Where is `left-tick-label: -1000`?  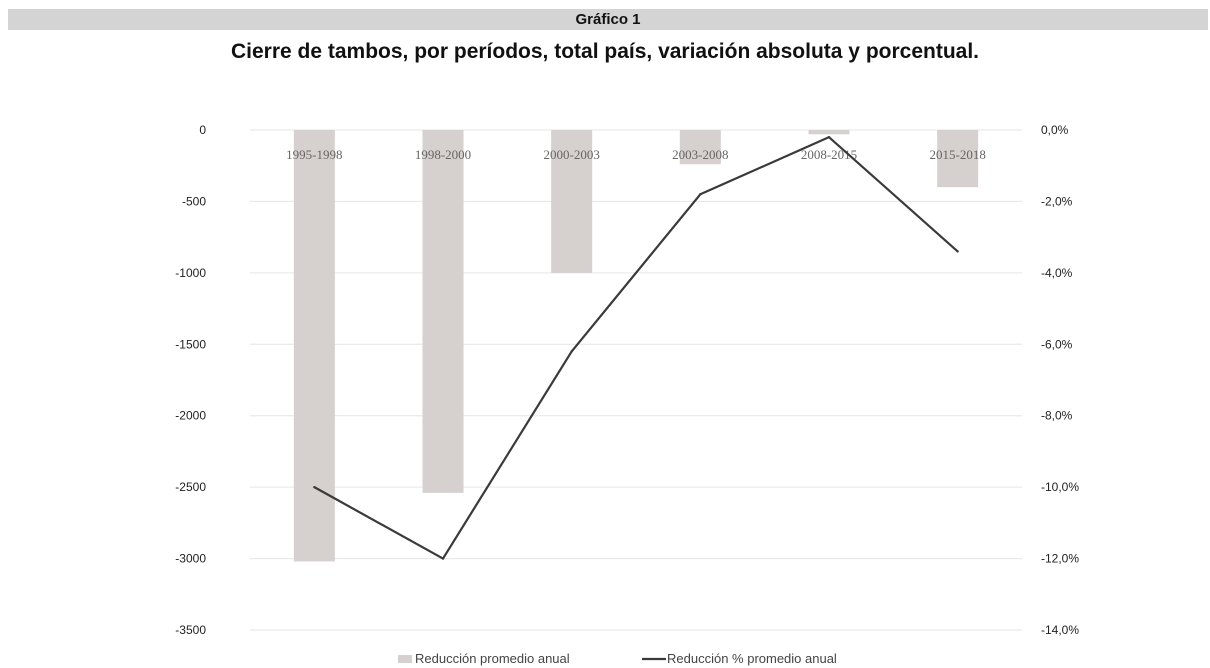
left-tick-label: -1000 is located at coordinates (190, 273).